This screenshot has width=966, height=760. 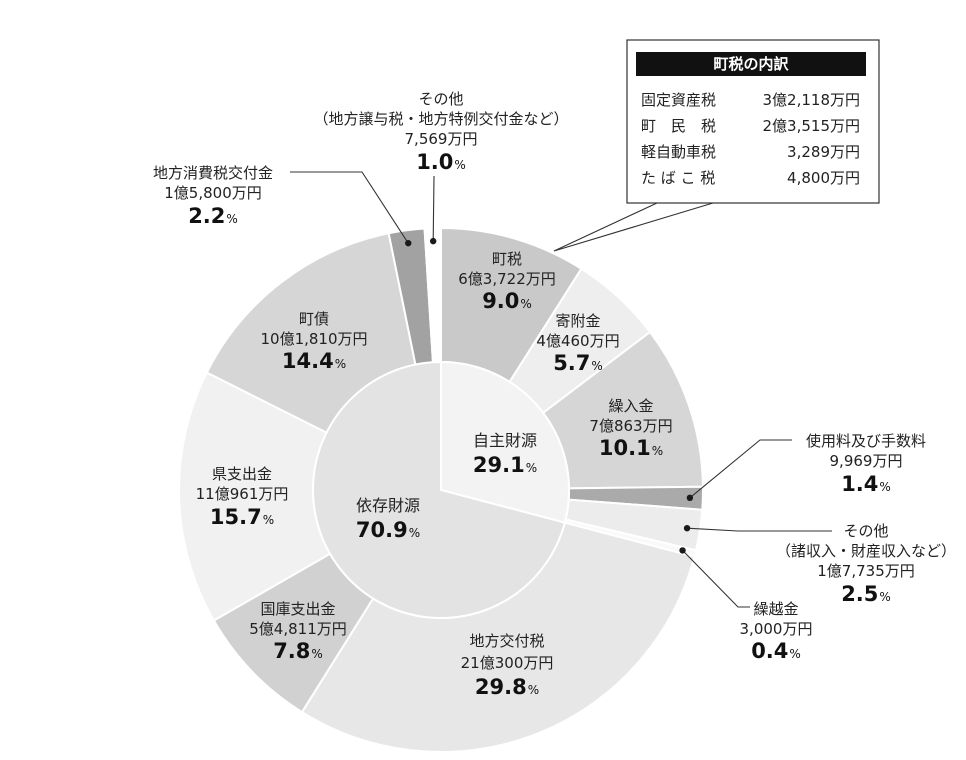 What do you see at coordinates (625, 448) in the screenshot?
I see `percent-value: 10.1` at bounding box center [625, 448].